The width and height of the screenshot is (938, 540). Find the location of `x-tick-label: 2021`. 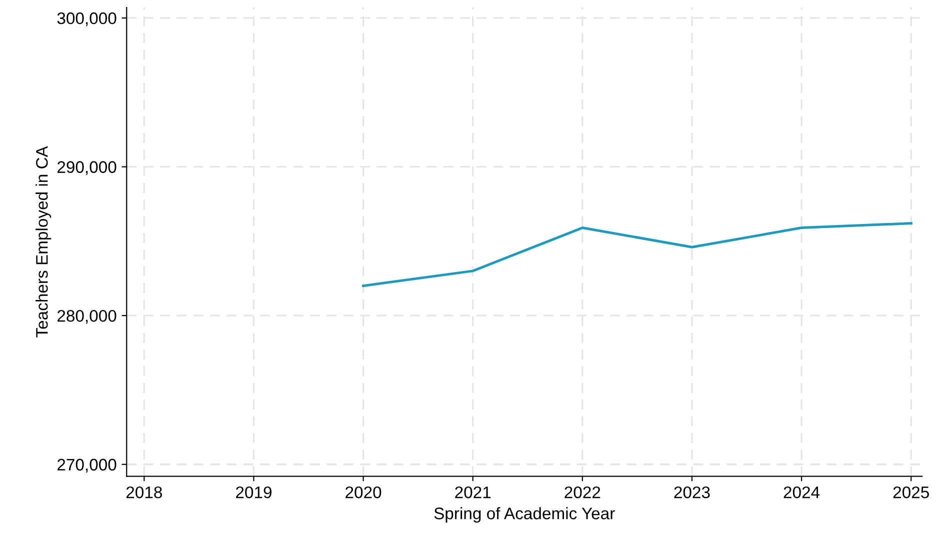

x-tick-label: 2021 is located at coordinates (473, 492).